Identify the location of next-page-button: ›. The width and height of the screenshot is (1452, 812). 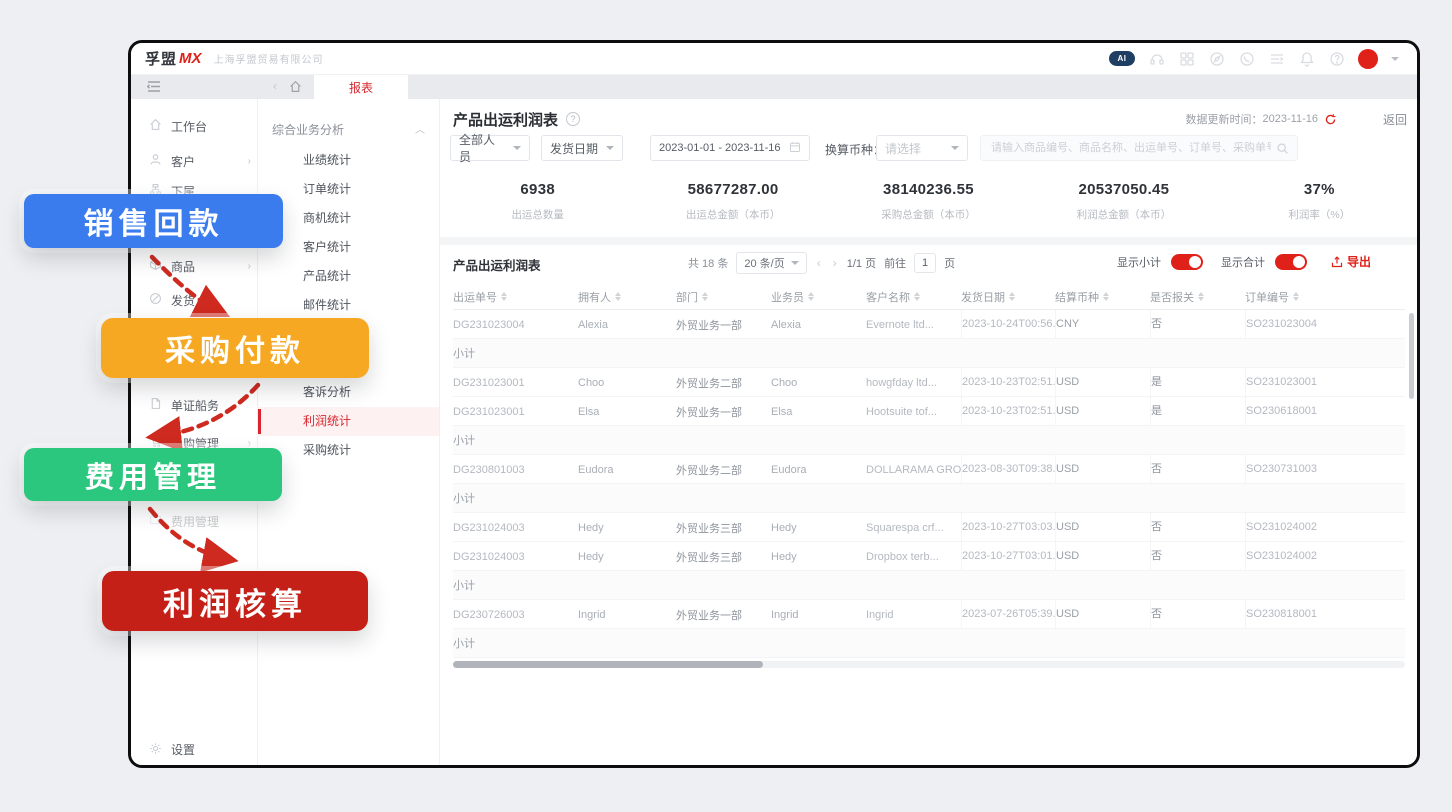
(834, 263).